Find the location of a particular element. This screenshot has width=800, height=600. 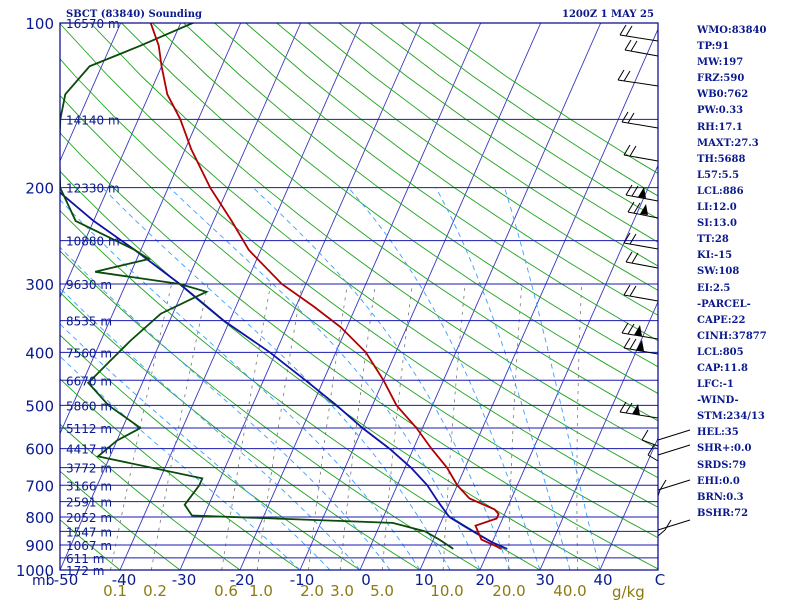

index-item: BRN:0.3 is located at coordinates (720, 497).